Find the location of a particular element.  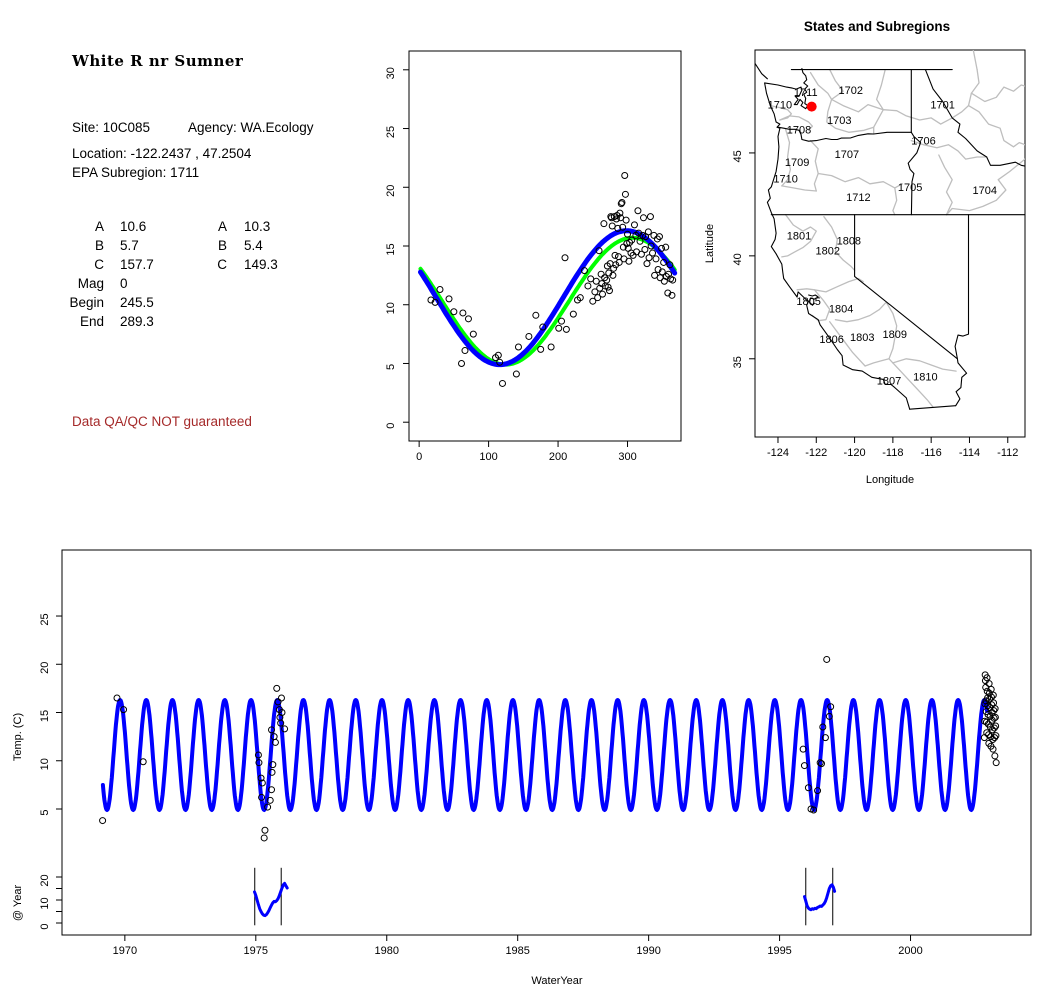

fit-table-cell: 245.5 is located at coordinates (137, 302).